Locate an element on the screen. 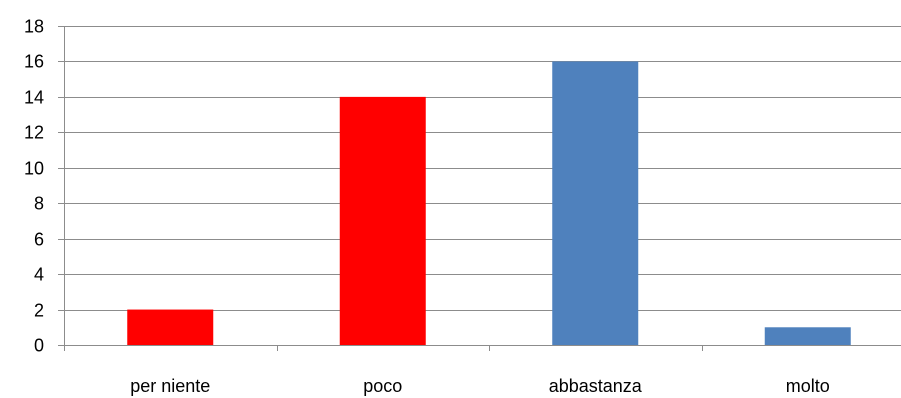 This screenshot has height=398, width=901. y-tick-label: 2 is located at coordinates (39, 311).